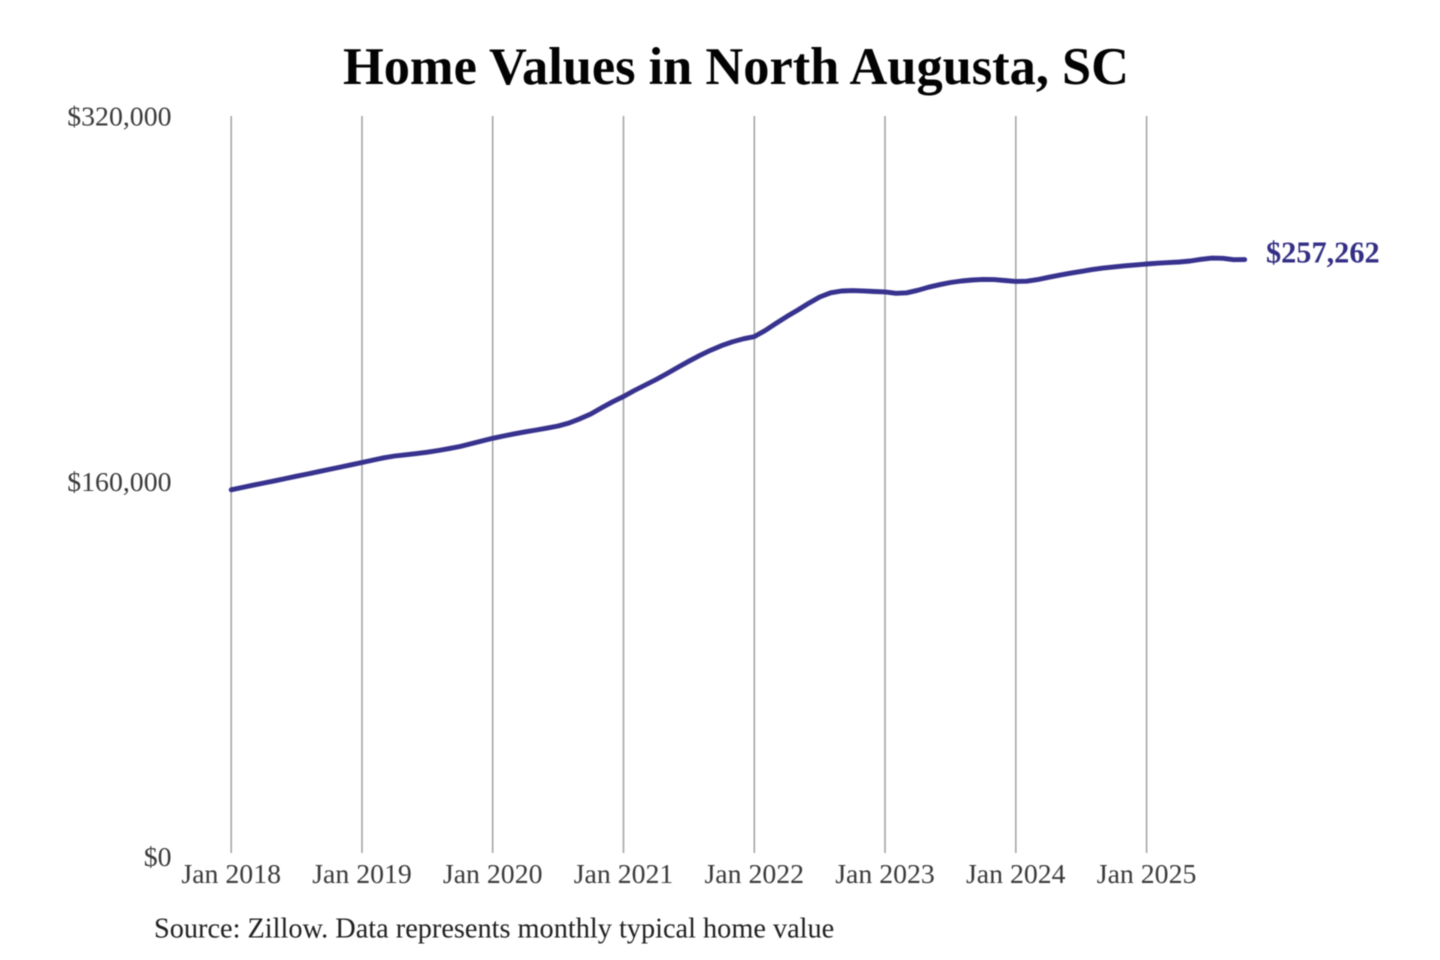  Describe the element at coordinates (362, 874) in the screenshot. I see `svg-text: Jan 2019` at that location.